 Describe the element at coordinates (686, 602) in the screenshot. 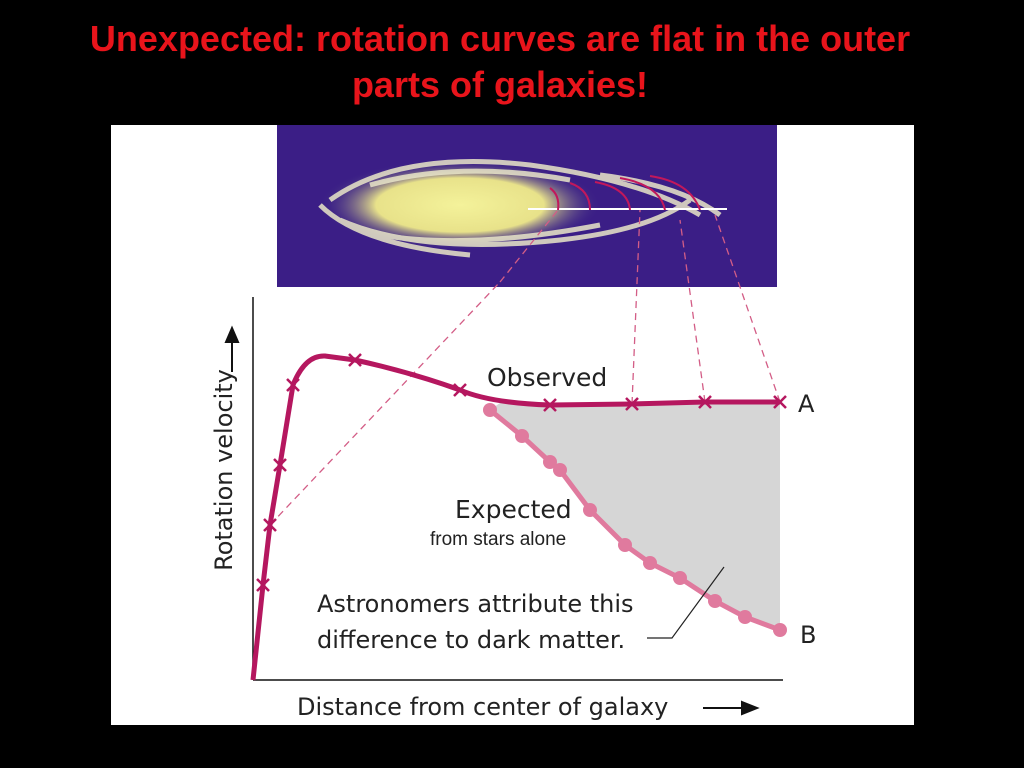

I see `annotation-pointer` at that location.